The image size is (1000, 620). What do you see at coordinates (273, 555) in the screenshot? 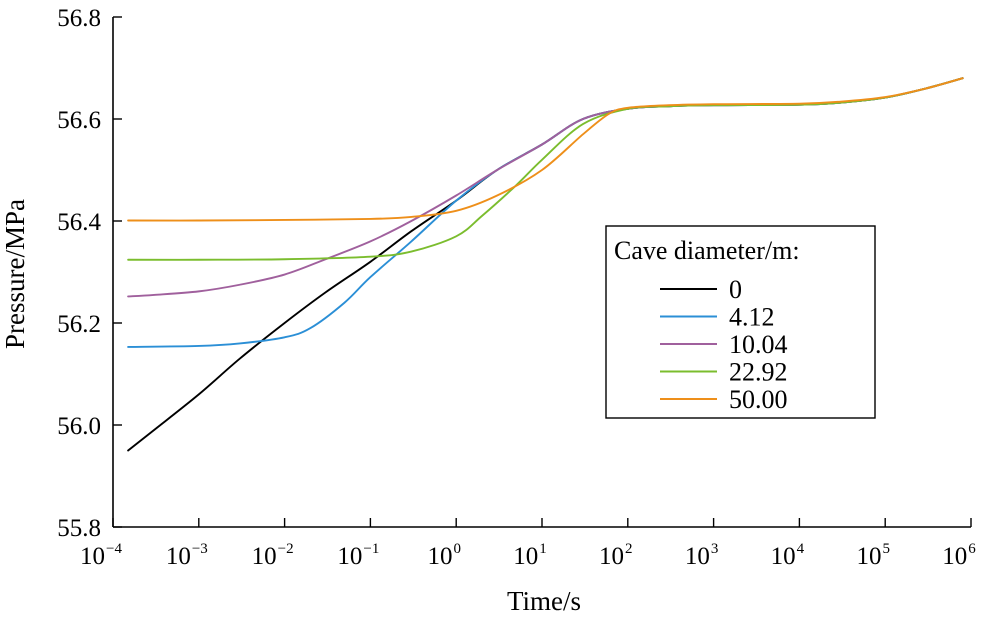
I see `x-tick-label: 10⁻²` at bounding box center [273, 555].